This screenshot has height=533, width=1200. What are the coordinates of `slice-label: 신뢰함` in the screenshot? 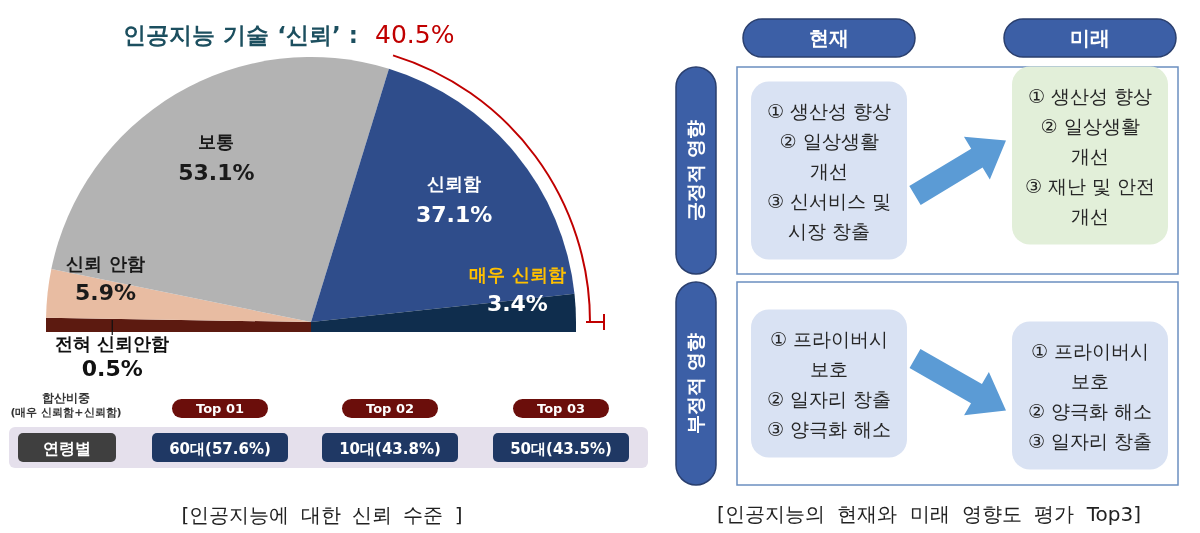 It's located at (454, 183).